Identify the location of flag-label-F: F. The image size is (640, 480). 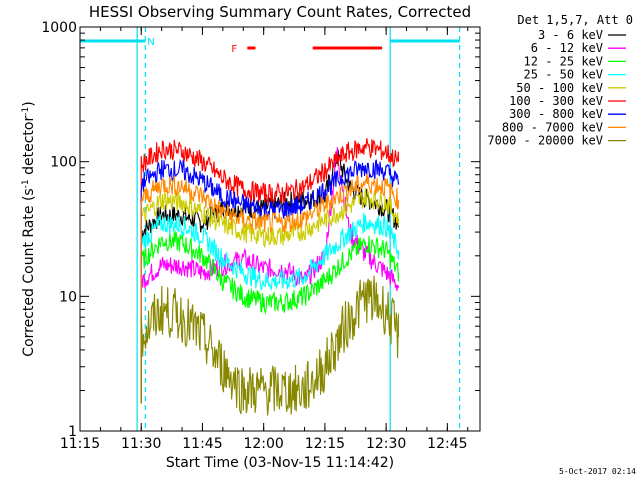
(234, 49).